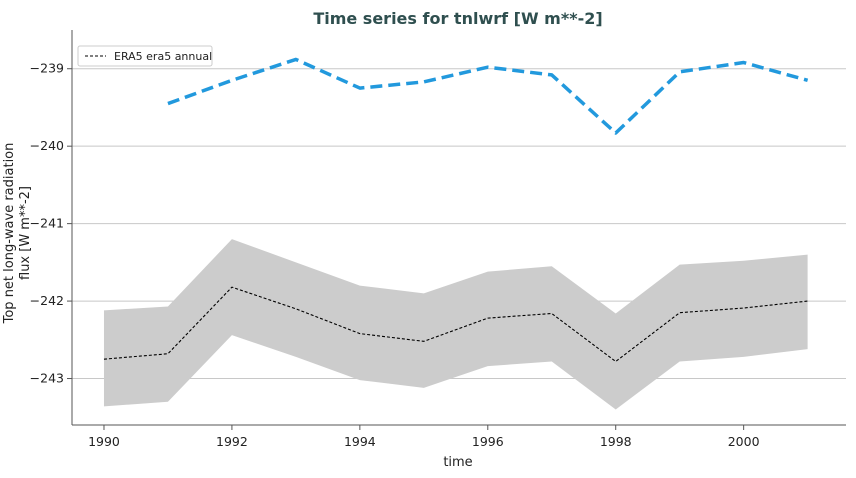  I want to click on legend-box, so click(145, 56).